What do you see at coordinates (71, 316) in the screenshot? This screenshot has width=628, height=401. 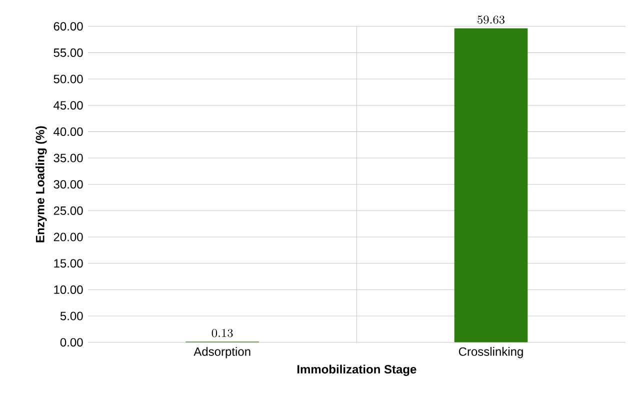 I see `y-tick-label: 5.00` at bounding box center [71, 316].